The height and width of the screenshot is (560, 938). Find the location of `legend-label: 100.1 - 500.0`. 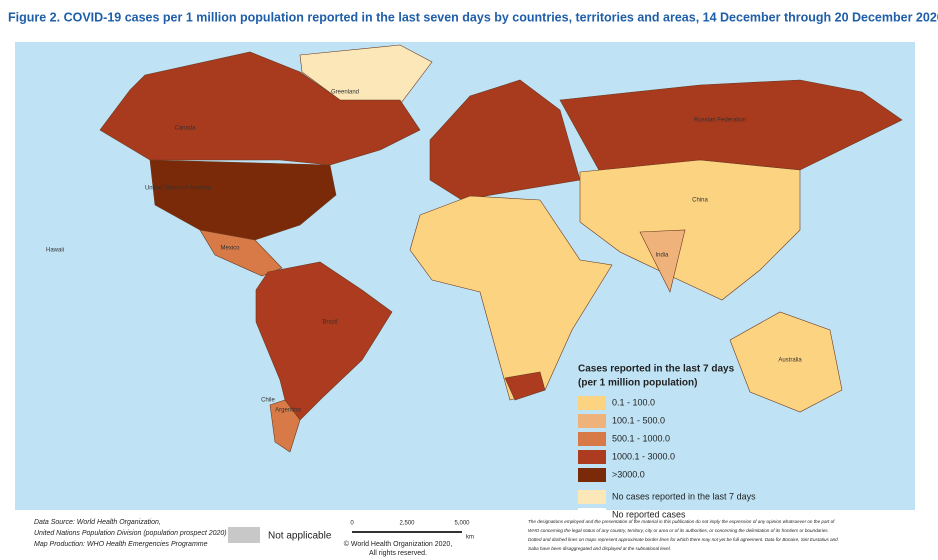

legend-label: 100.1 - 500.0 is located at coordinates (638, 420).